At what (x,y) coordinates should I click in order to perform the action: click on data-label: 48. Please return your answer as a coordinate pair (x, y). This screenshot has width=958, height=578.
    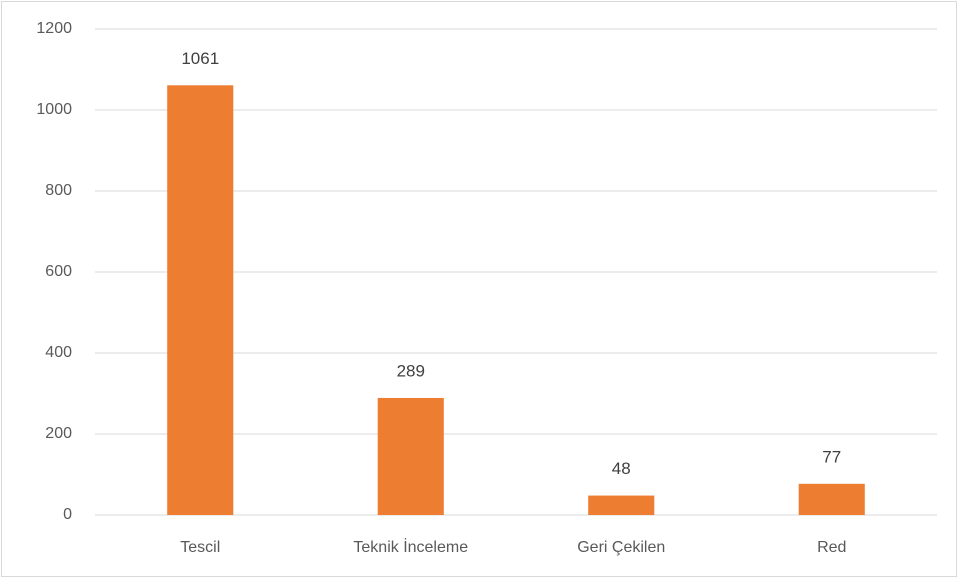
    Looking at the image, I should click on (621, 468).